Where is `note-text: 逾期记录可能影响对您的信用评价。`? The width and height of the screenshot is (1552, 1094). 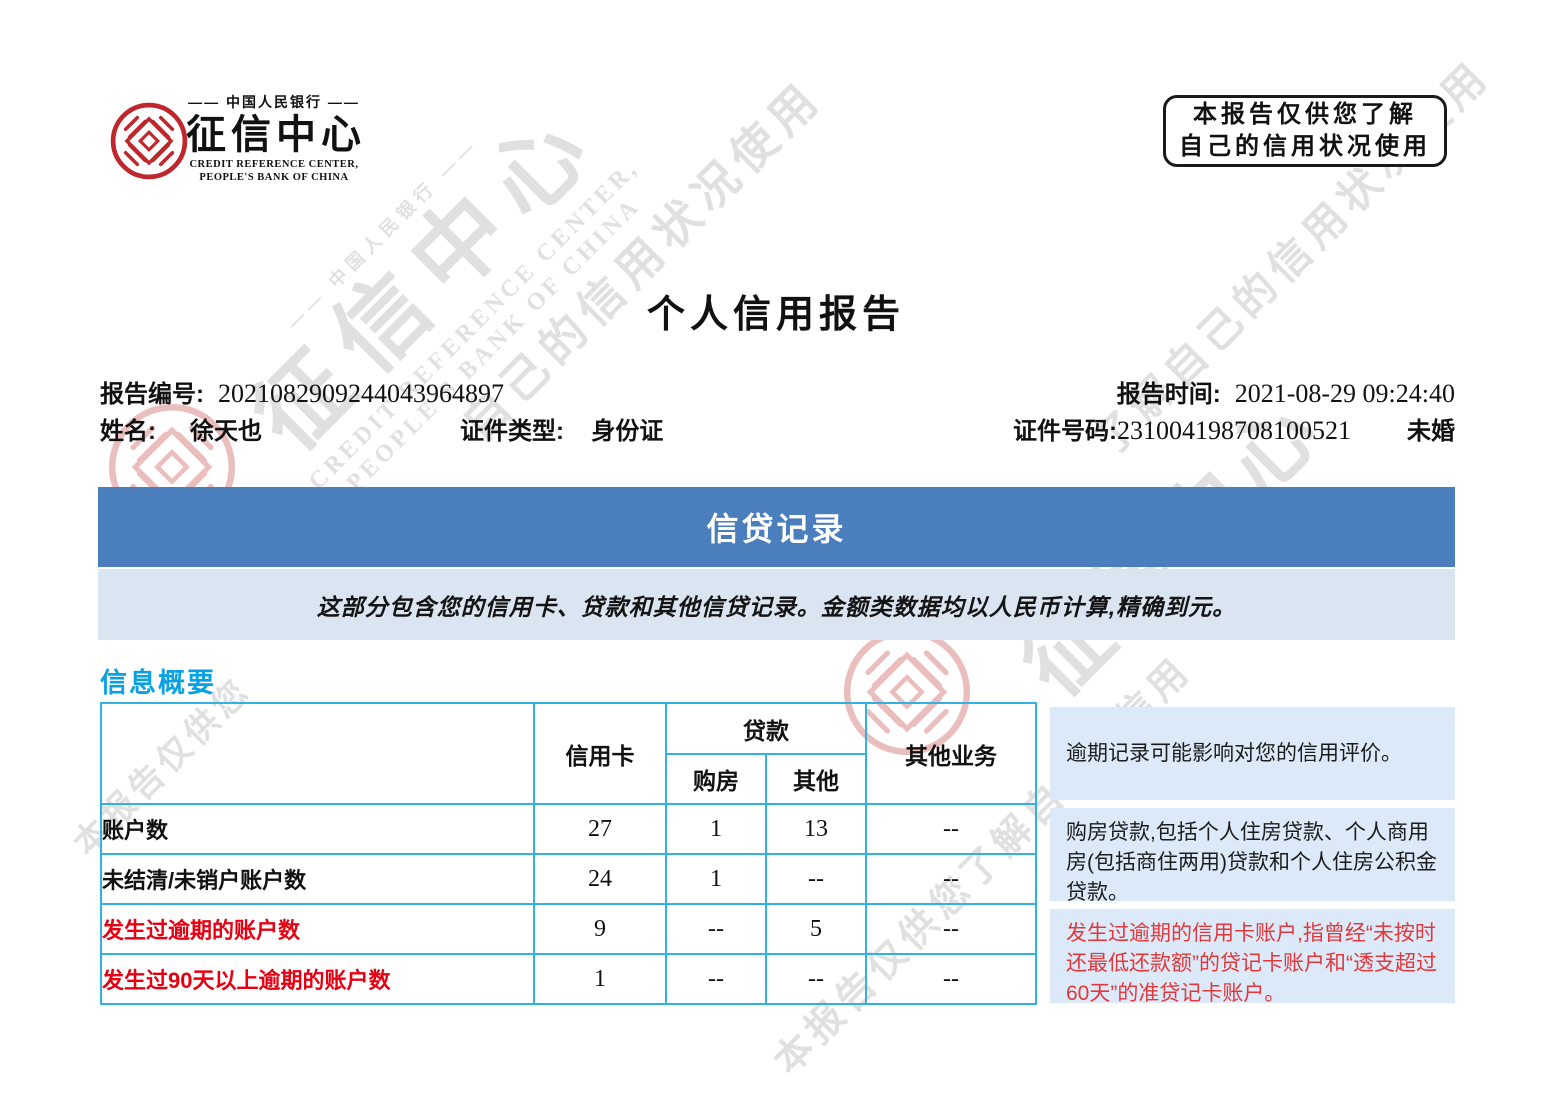 note-text: 逾期记录可能影响对您的信用评价。 is located at coordinates (1234, 753).